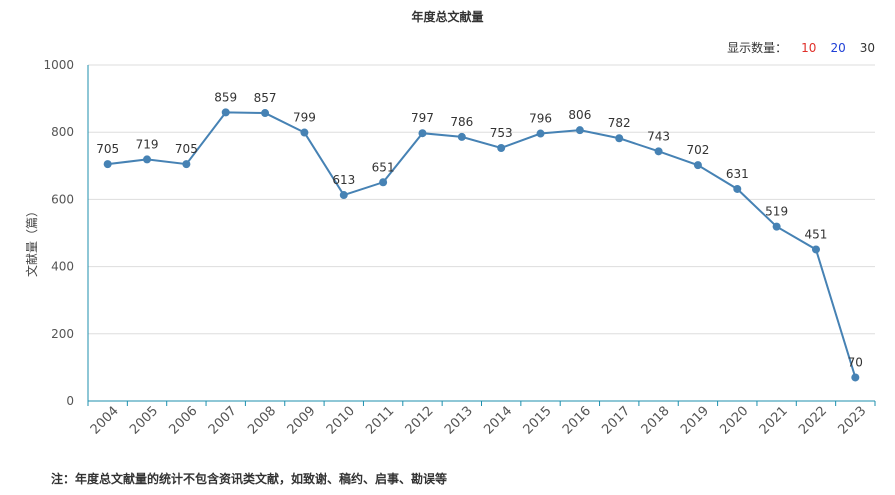 The image size is (895, 495). I want to click on x-tick-label: 2016, so click(577, 421).